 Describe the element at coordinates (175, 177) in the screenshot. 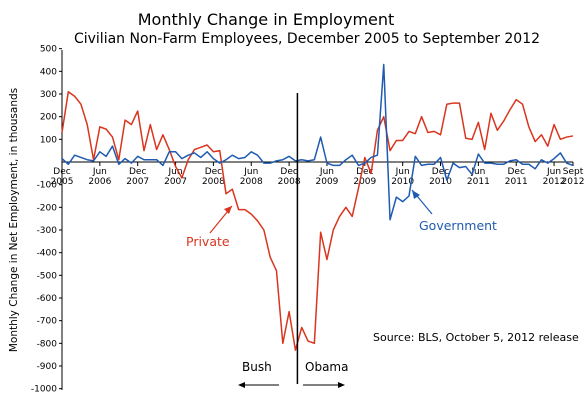

I see `x-tick-label: Jun 2007` at that location.